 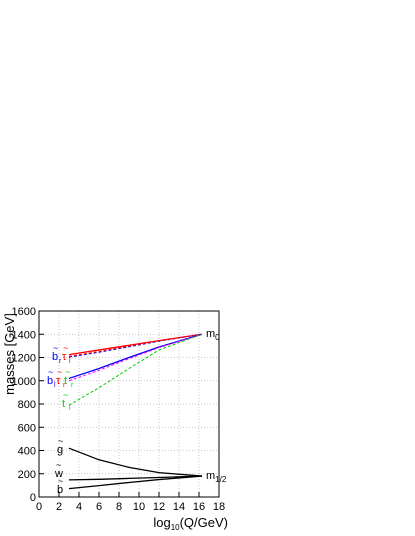 What do you see at coordinates (199, 507) in the screenshot?
I see `x-tick-label: 16` at bounding box center [199, 507].